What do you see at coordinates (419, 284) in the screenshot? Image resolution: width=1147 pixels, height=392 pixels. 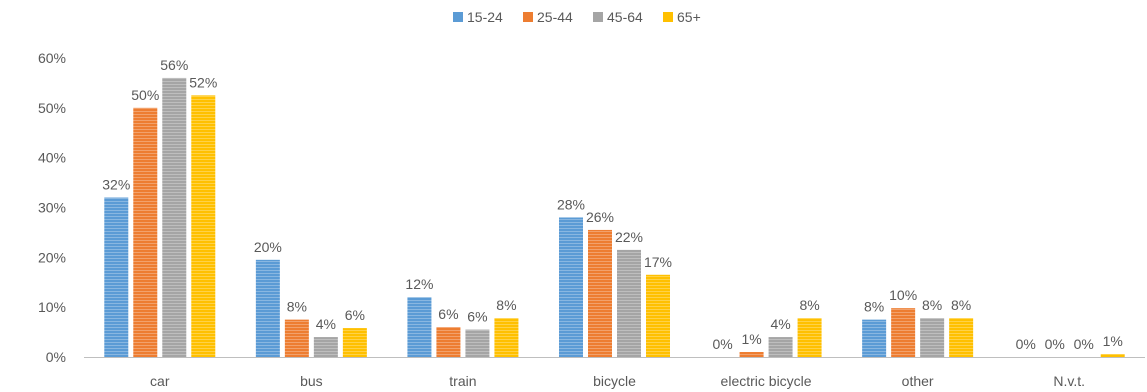 I see `data-label: 12%` at bounding box center [419, 284].